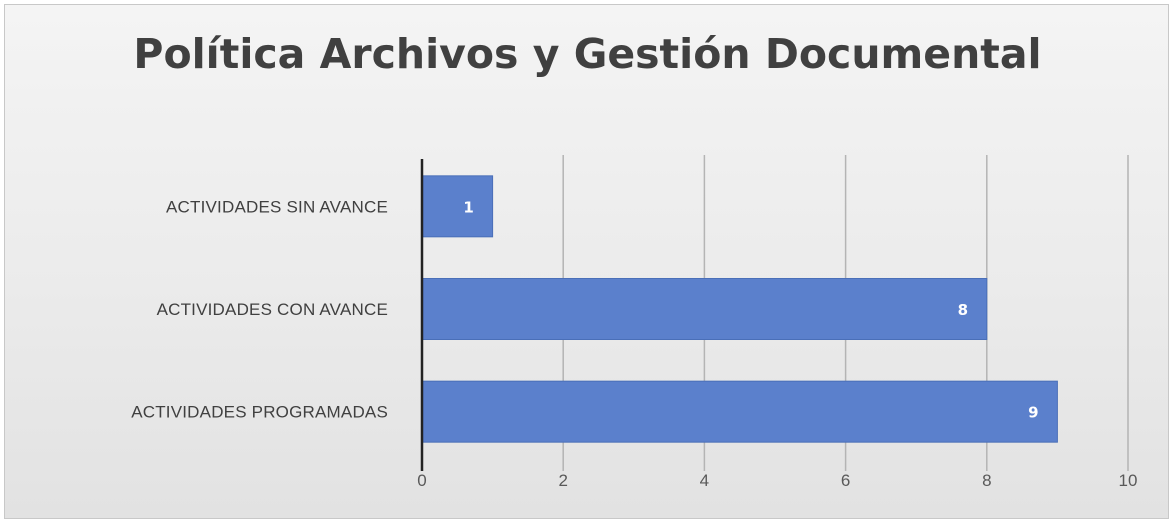  What do you see at coordinates (421, 480) in the screenshot?
I see `x-tick-label: 0` at bounding box center [421, 480].